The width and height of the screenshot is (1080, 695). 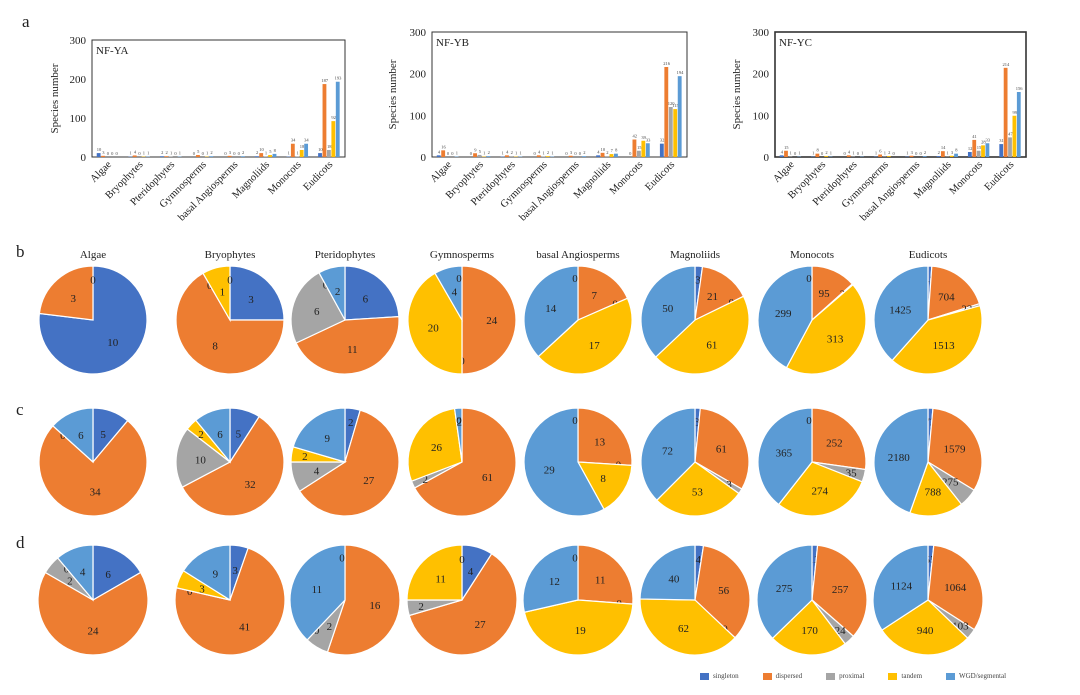 What do you see at coordinates (789, 676) in the screenshot?
I see `legend-label: dispersed` at bounding box center [789, 676].